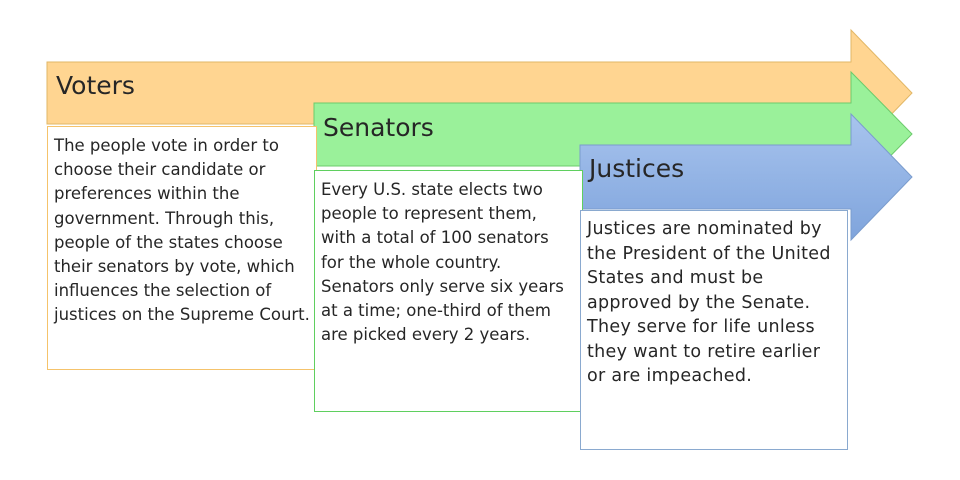 The image size is (960, 480). What do you see at coordinates (95, 85) in the screenshot?
I see `voters-title: Voters` at bounding box center [95, 85].